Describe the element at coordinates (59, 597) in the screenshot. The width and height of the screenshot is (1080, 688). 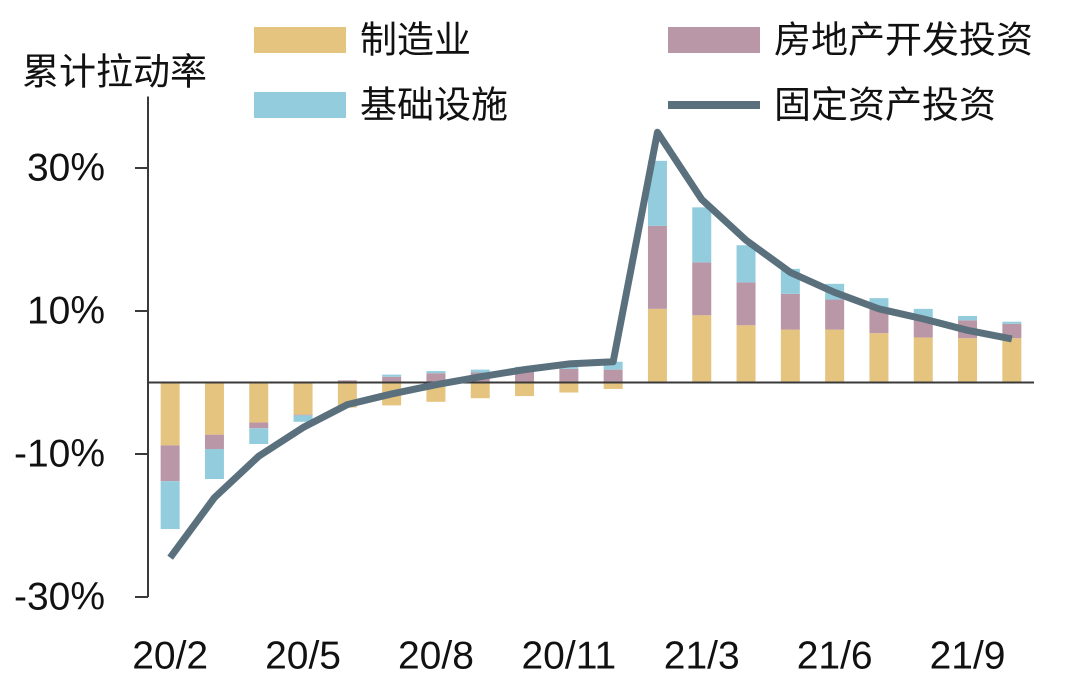
I see `y-tick-label: -30%` at that location.